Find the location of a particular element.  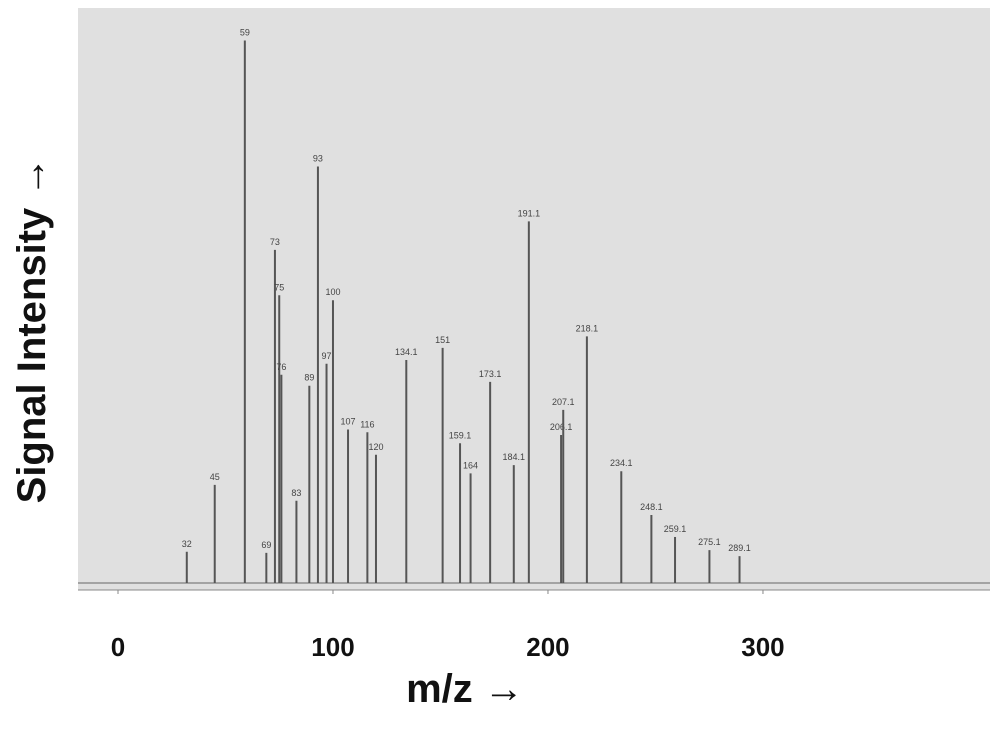

peak-label: 107 is located at coordinates (348, 422).